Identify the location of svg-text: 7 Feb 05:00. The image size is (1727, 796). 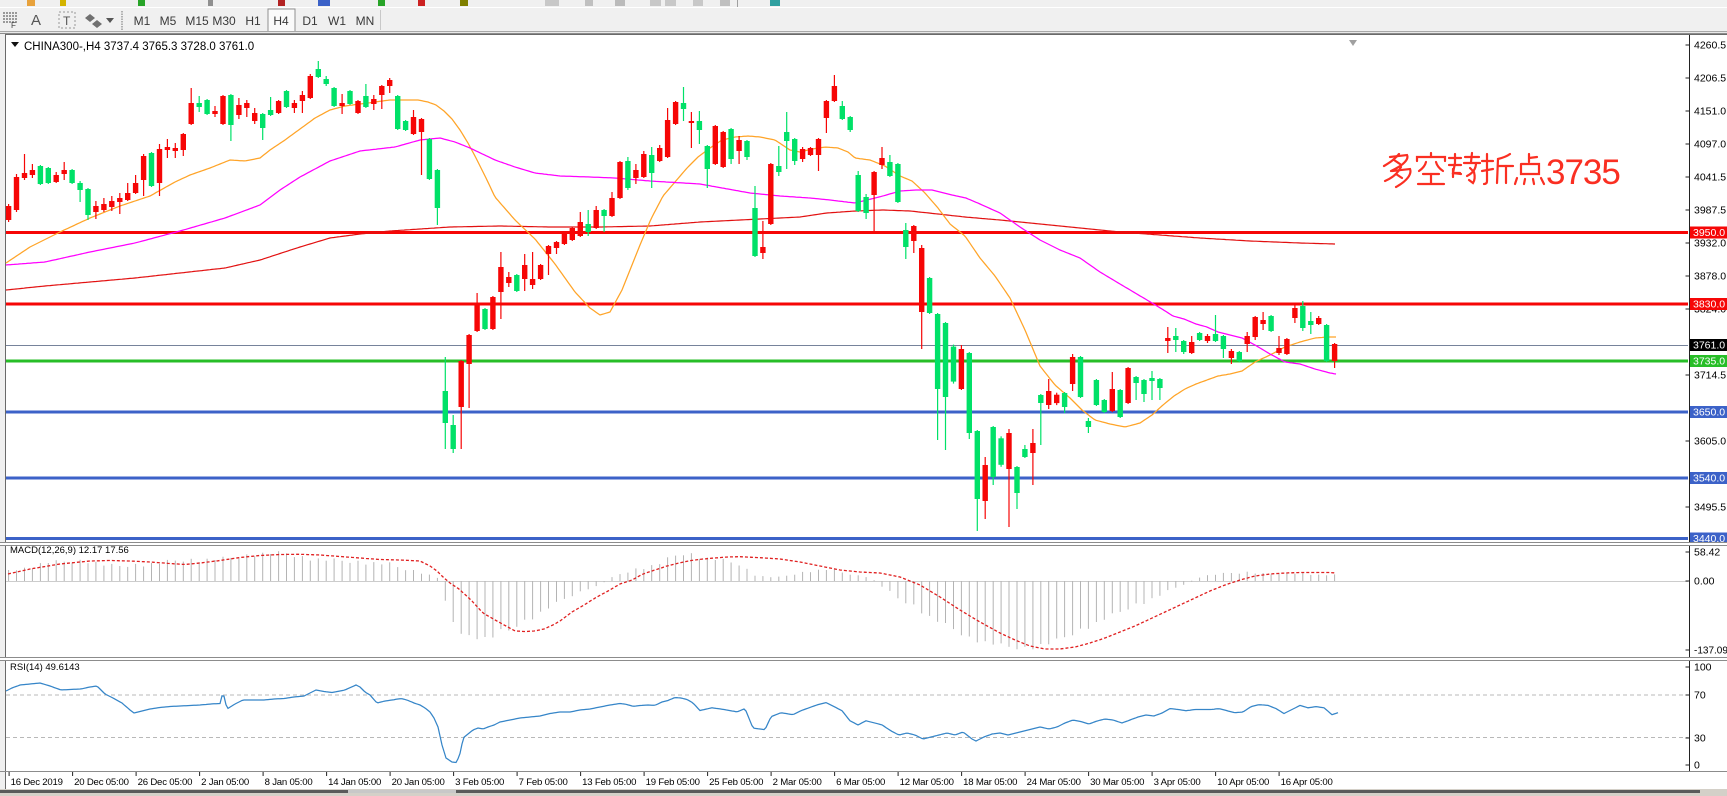
(543, 782).